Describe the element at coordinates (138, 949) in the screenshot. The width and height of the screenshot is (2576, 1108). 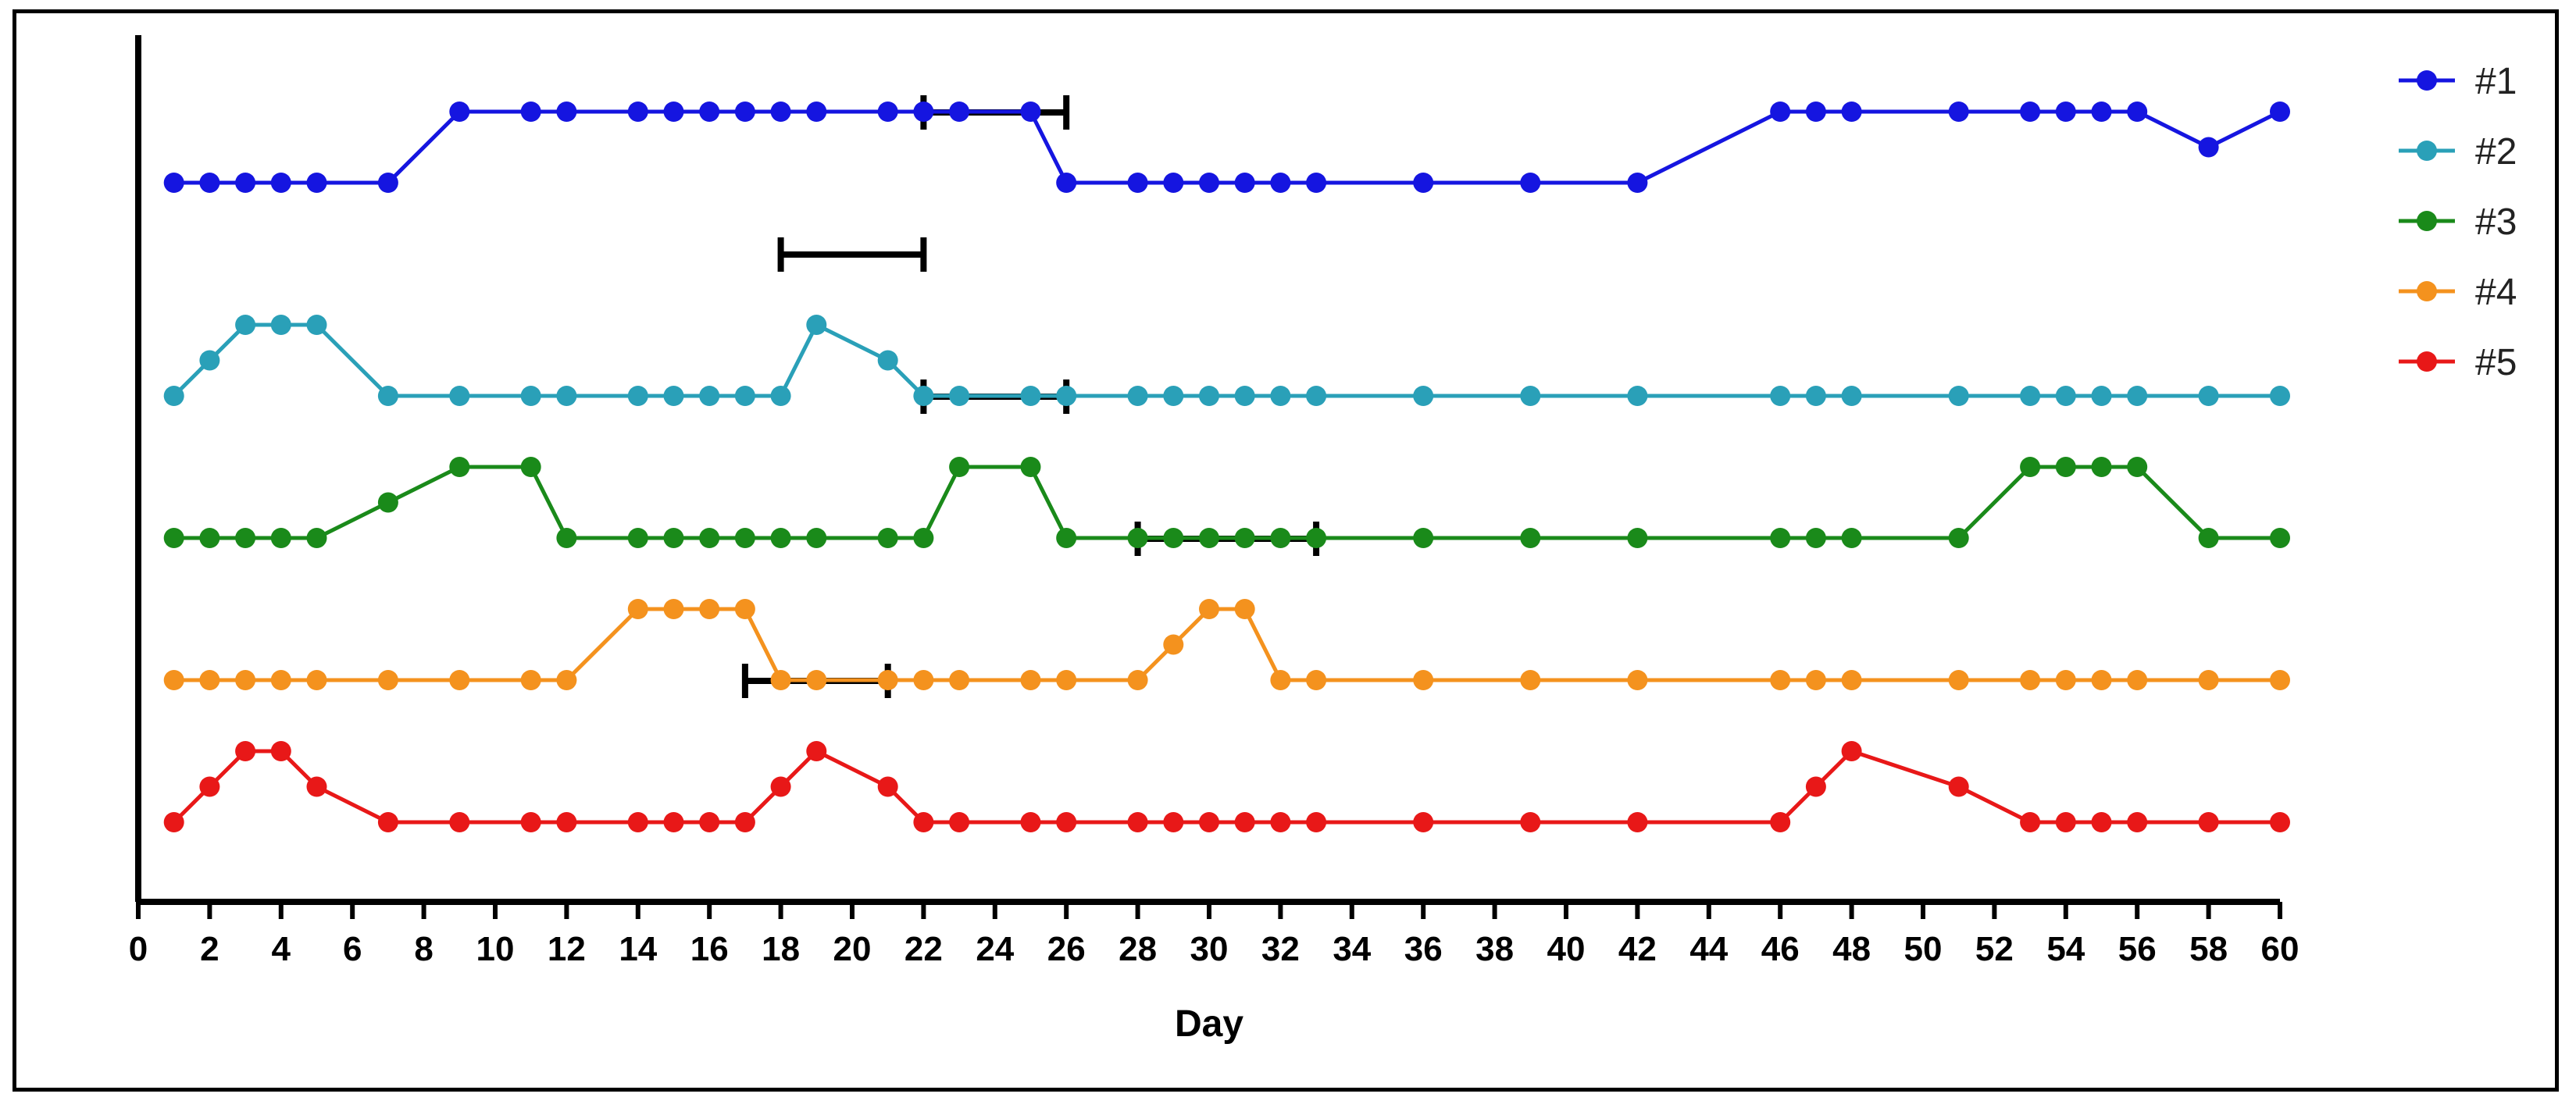
I see `x-tick-label: 0` at that location.